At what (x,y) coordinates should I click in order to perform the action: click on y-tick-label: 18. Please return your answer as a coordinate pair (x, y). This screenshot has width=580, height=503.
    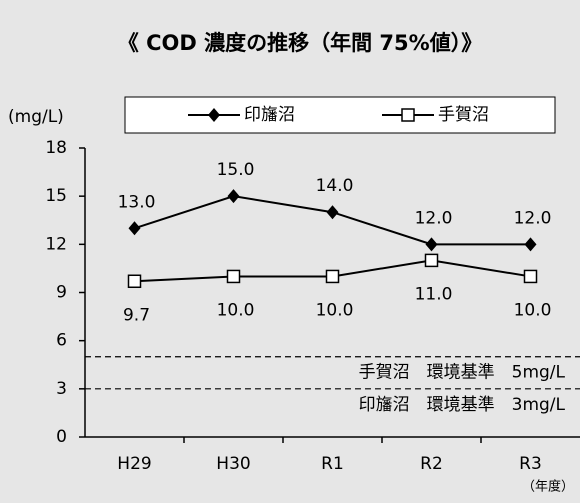
    Looking at the image, I should click on (56, 148).